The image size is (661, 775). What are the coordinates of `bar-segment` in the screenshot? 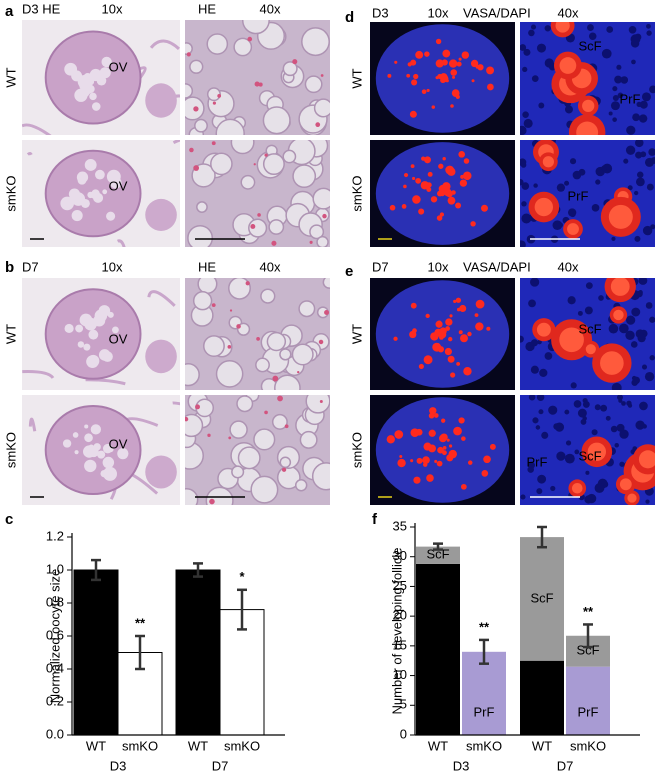 It's located at (484, 693).